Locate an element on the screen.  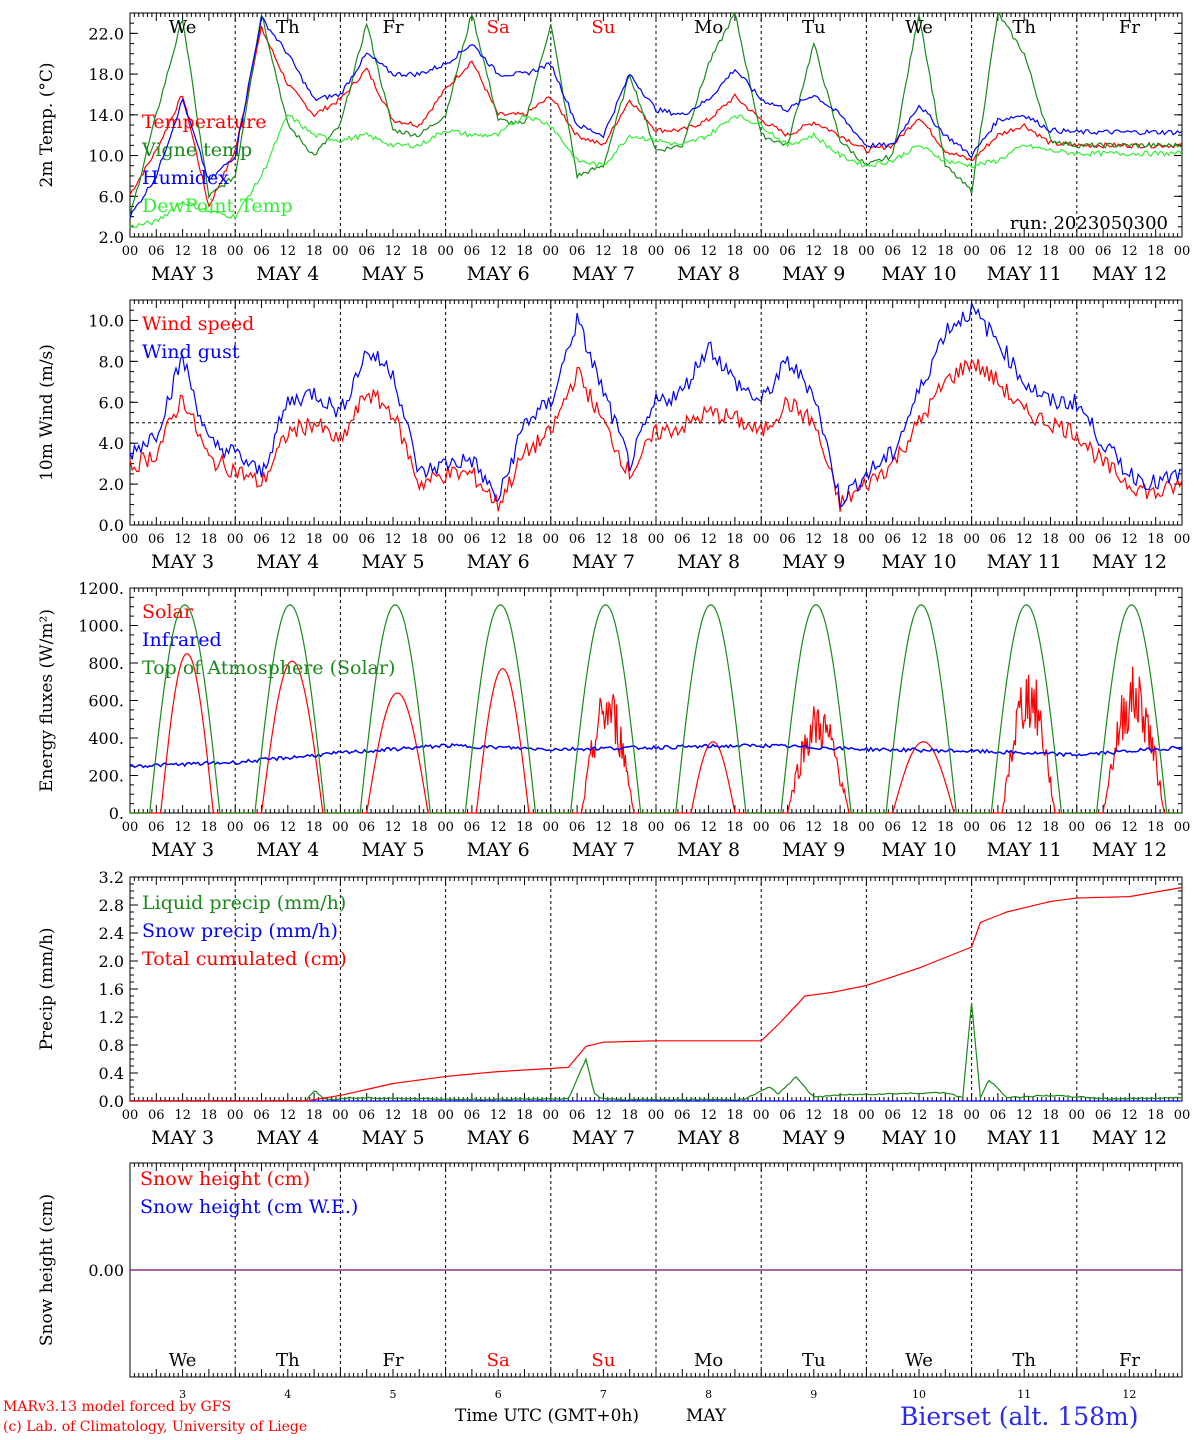
weekday-label: Fr is located at coordinates (1129, 1360).